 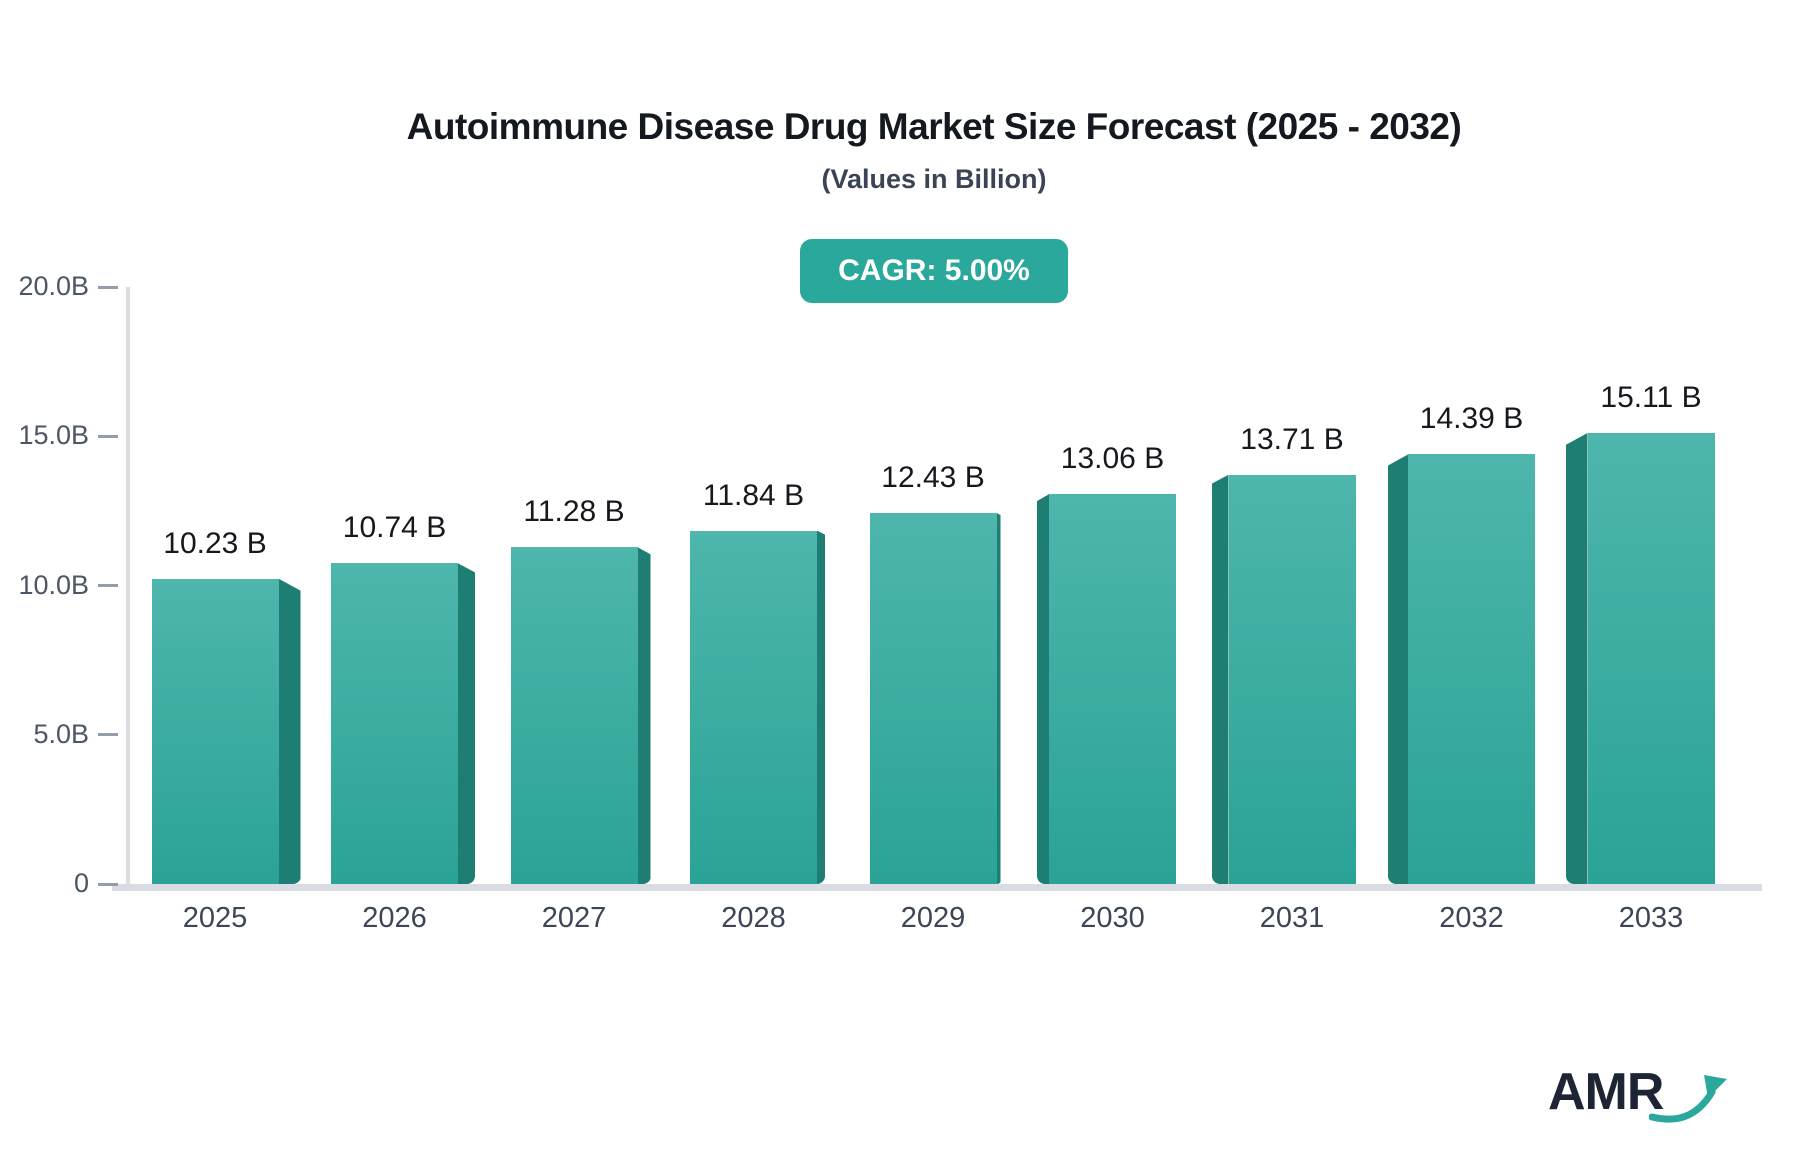 I want to click on chart-subtitle: (Values in Billion), so click(x=934, y=179).